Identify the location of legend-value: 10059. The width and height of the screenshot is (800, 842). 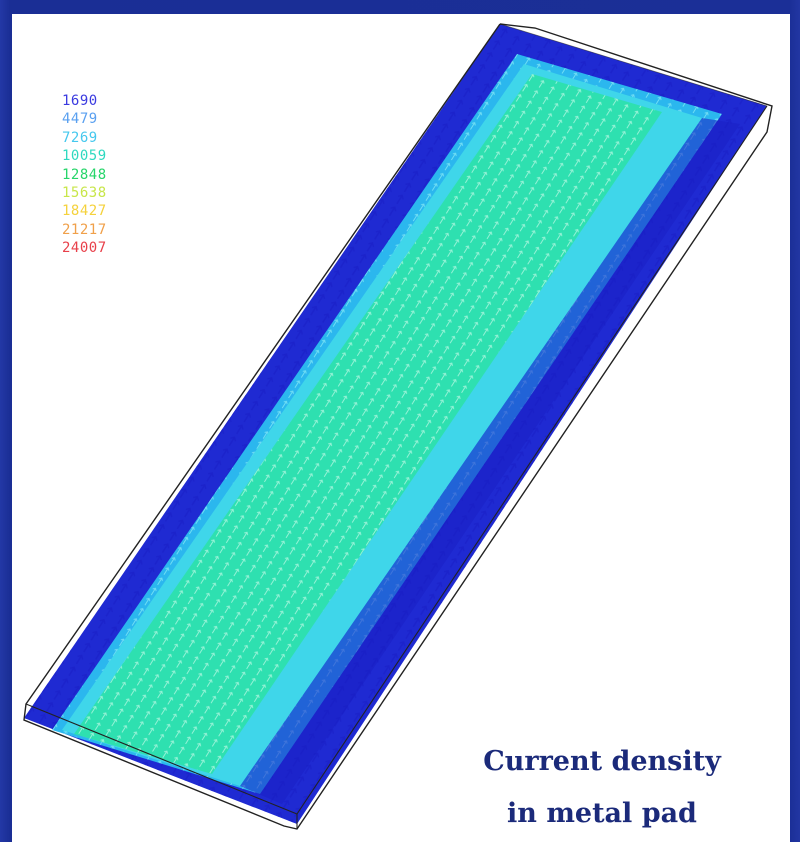
(84, 156).